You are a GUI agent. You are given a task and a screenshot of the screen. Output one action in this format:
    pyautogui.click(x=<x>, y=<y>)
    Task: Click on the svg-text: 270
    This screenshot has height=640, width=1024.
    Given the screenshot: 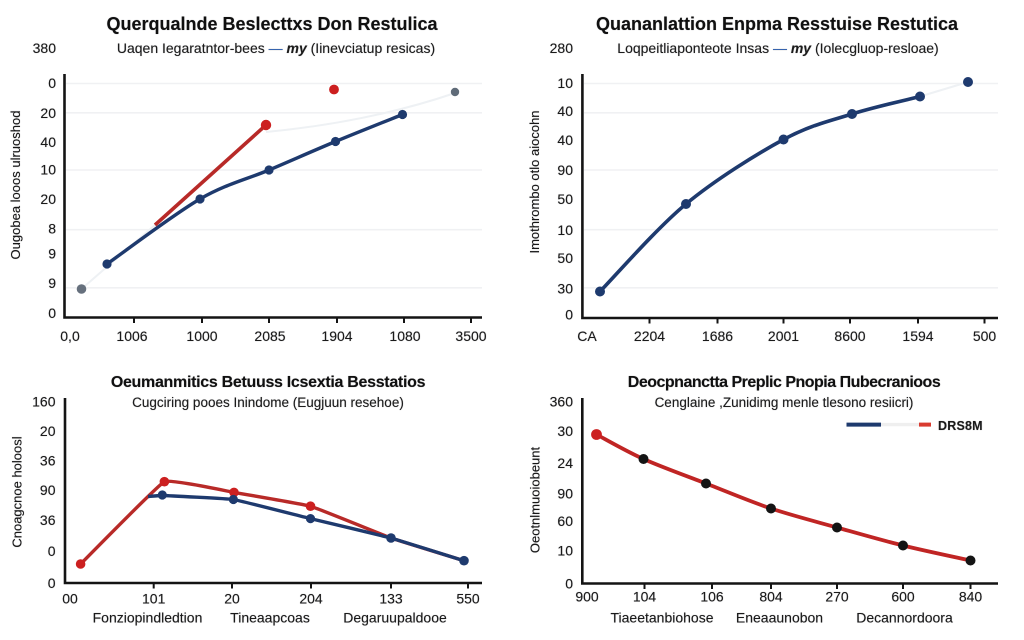 What is the action you would take?
    pyautogui.click(x=837, y=597)
    